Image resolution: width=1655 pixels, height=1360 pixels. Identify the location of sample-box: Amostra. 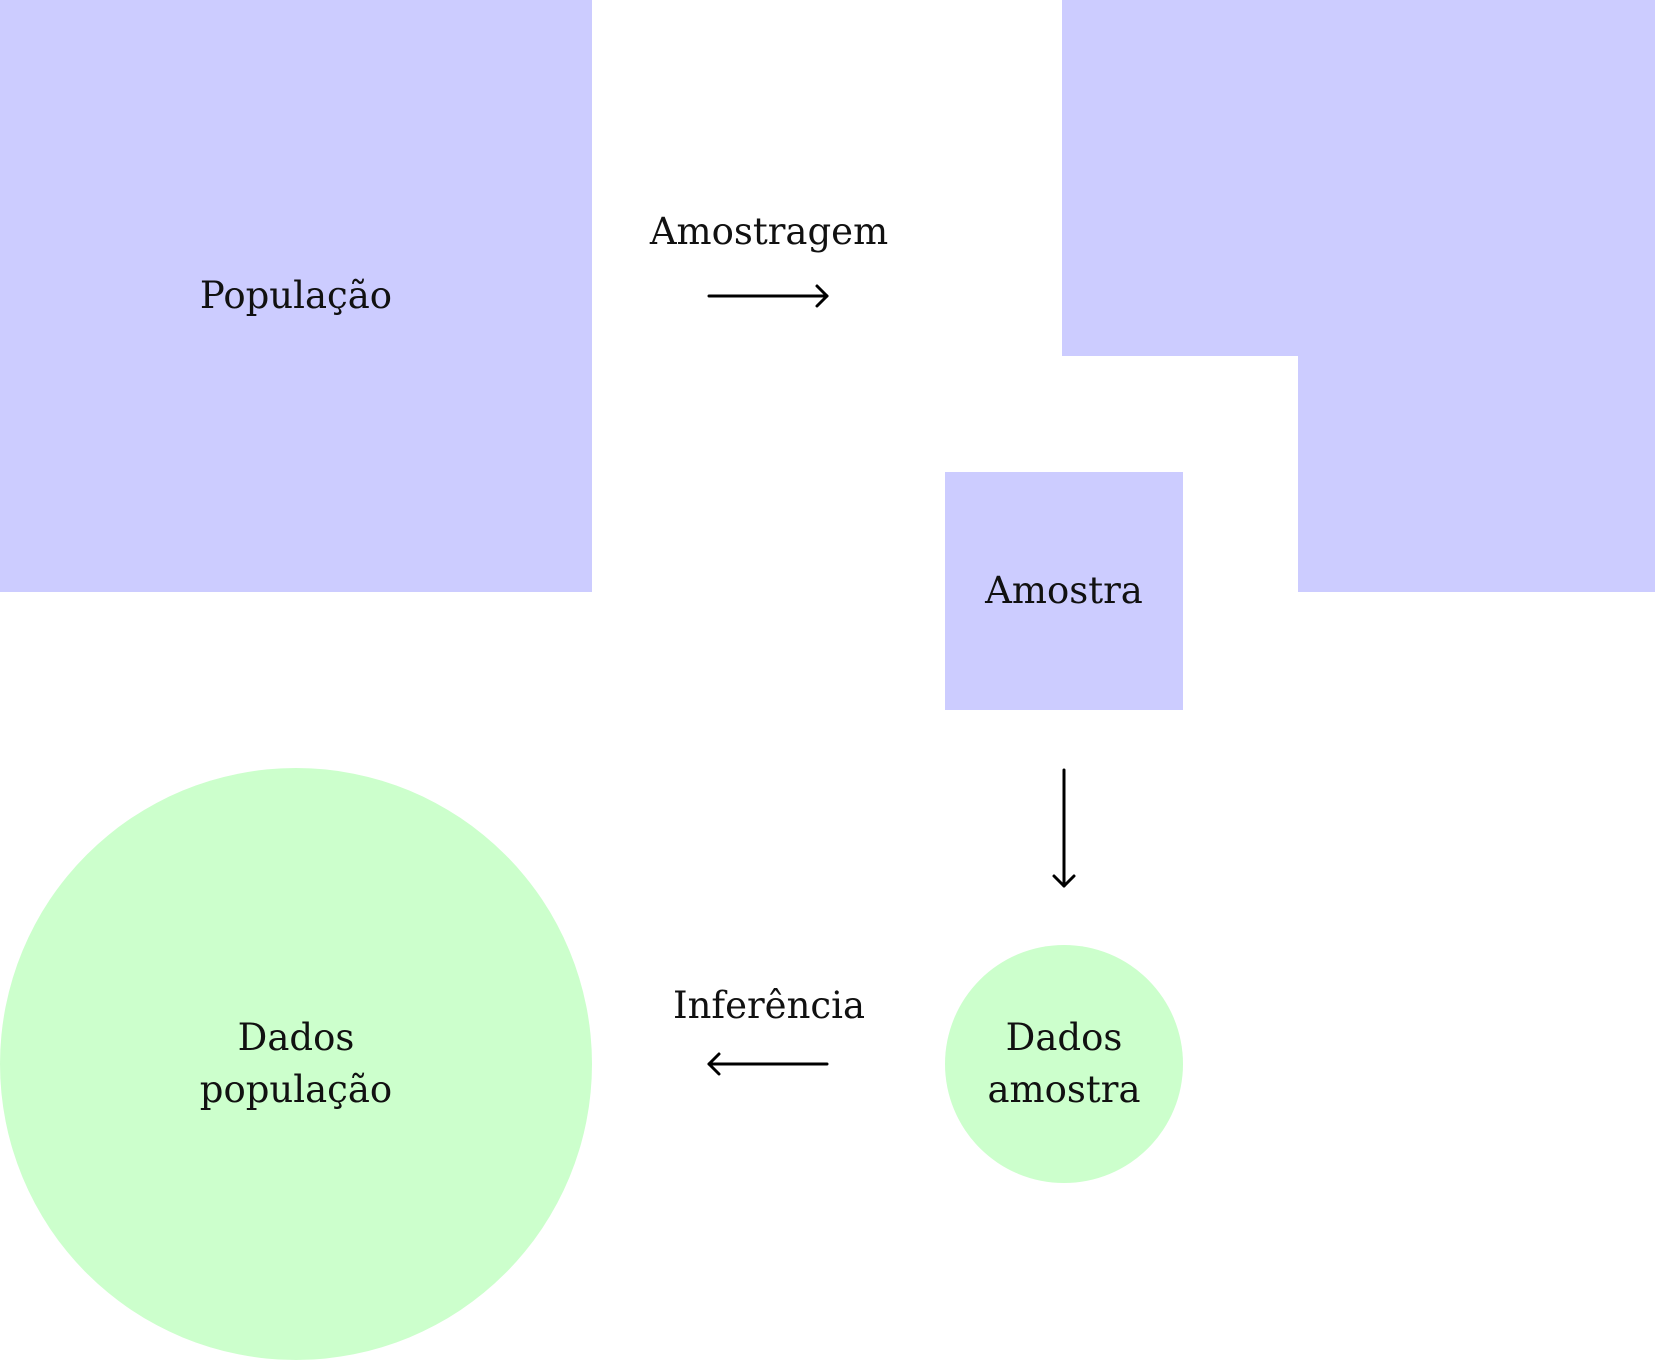
(1064, 591).